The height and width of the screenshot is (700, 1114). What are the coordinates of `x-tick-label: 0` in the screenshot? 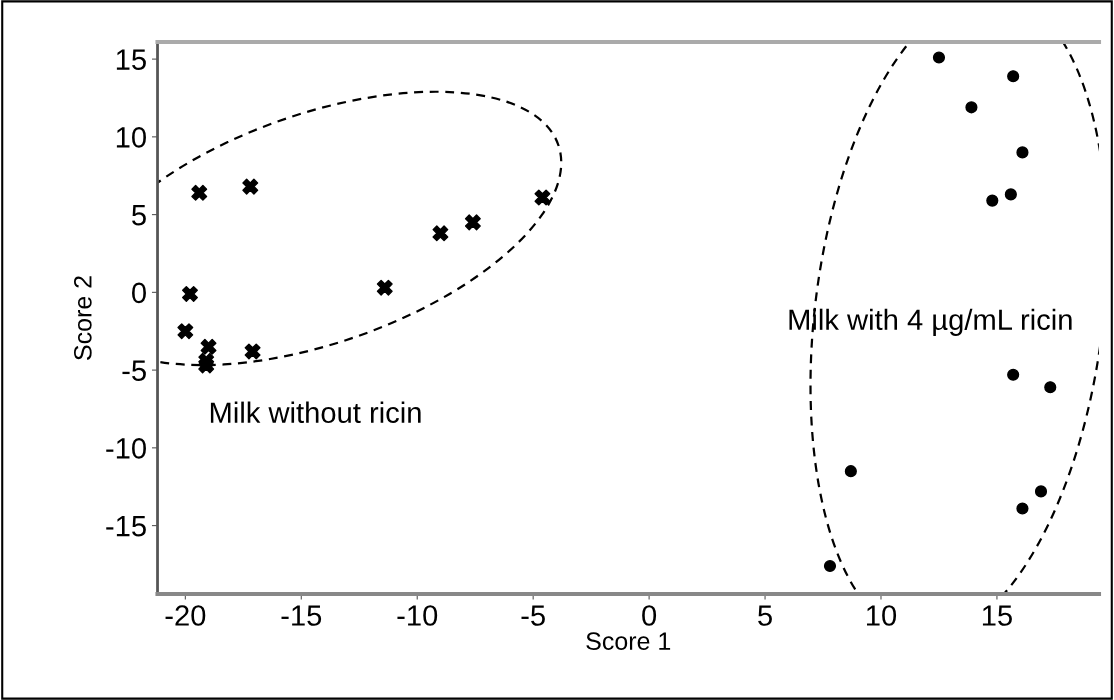 It's located at (649, 615).